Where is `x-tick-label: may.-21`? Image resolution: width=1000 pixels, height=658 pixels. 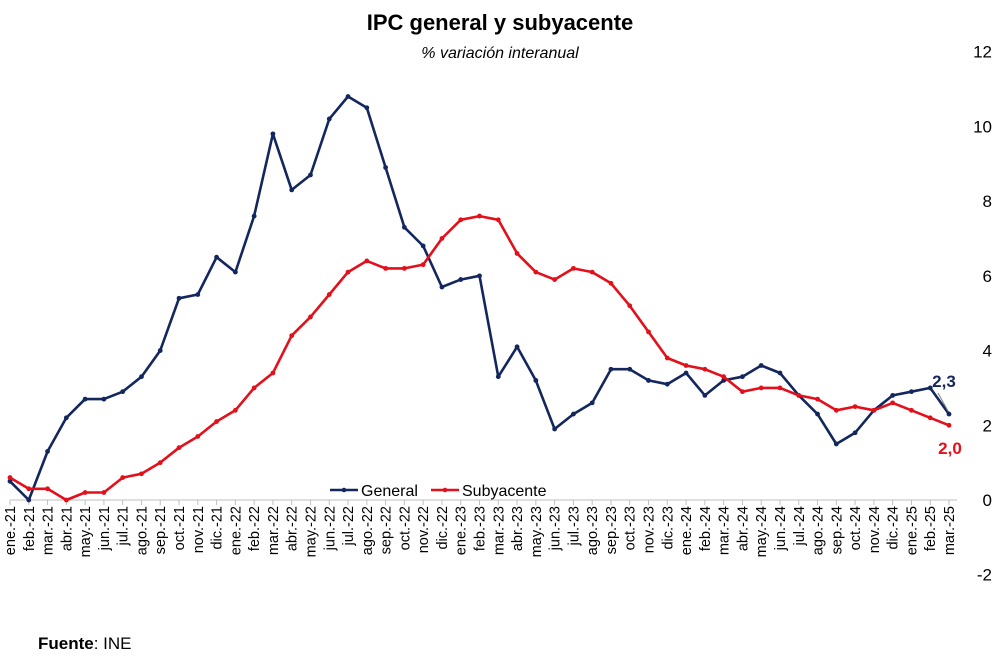 x-tick-label: may.-21 is located at coordinates (86, 531).